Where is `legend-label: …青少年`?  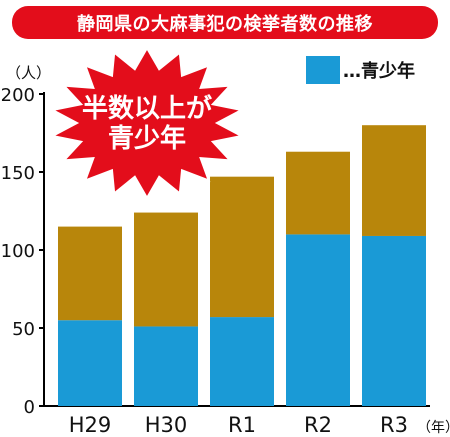
legend-label: …青少年 is located at coordinates (379, 71).